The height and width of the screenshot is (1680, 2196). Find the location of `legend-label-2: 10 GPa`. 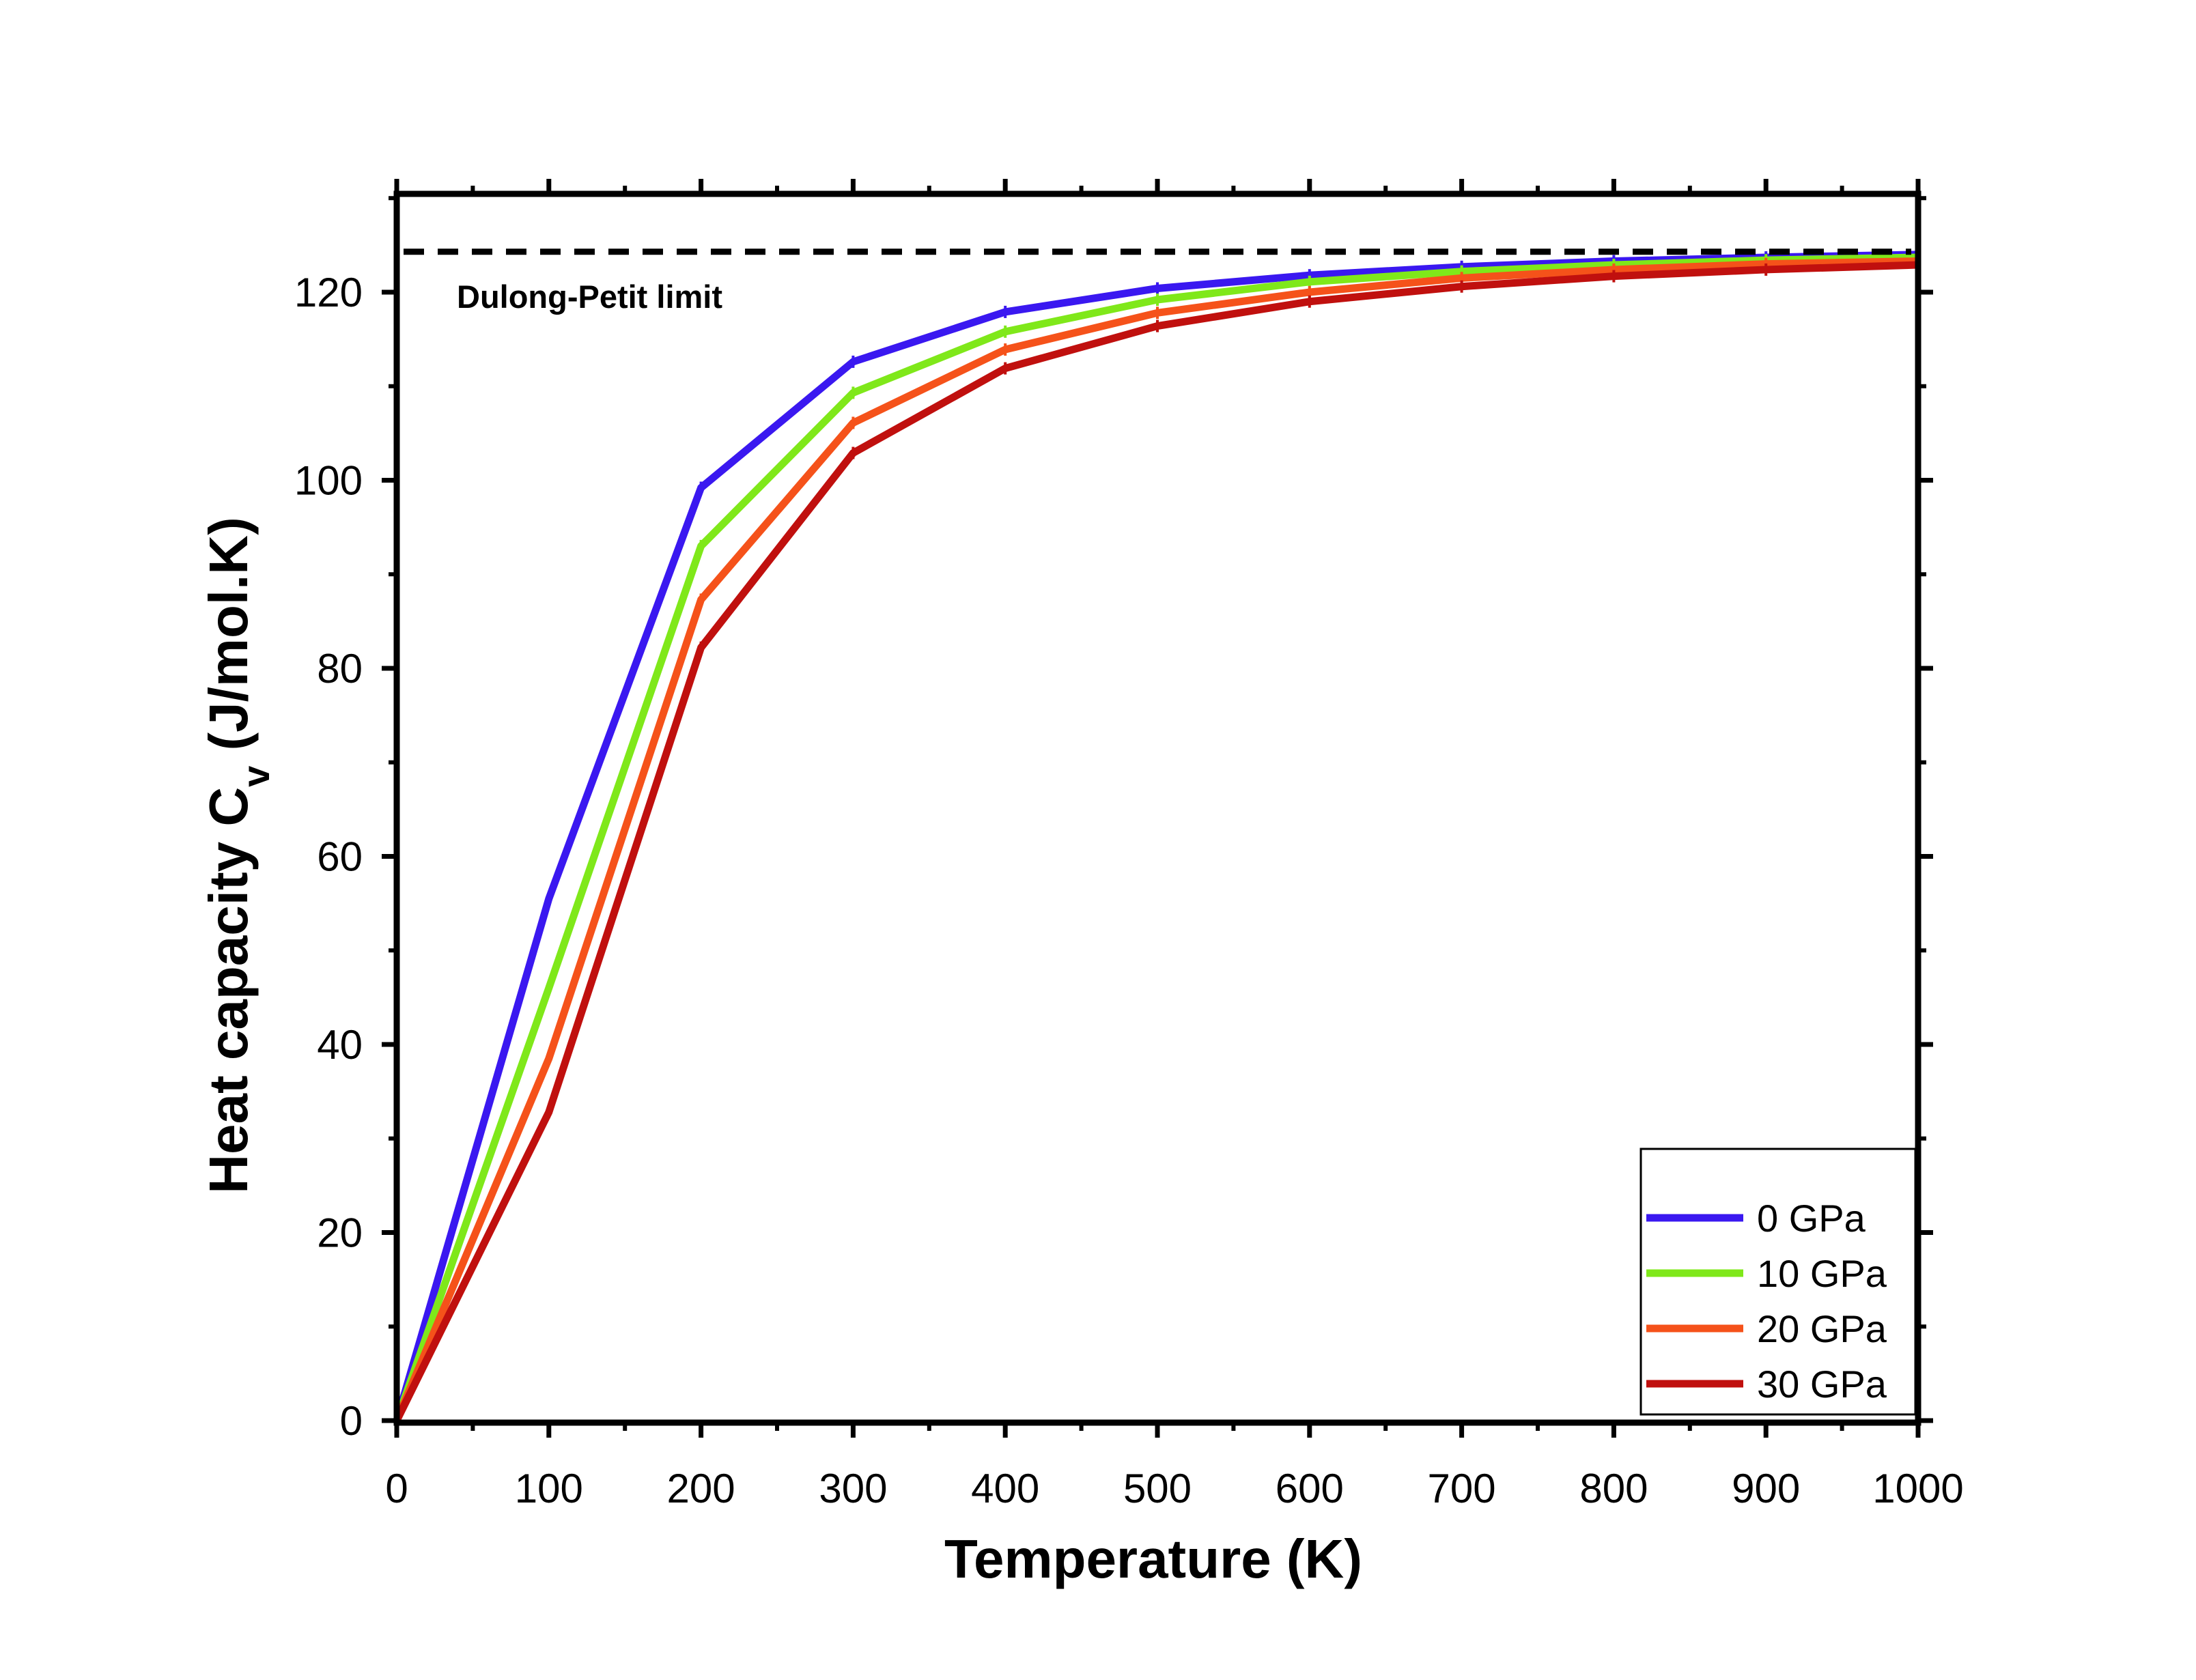

legend-label-2: 10 GPa is located at coordinates (1822, 1273).